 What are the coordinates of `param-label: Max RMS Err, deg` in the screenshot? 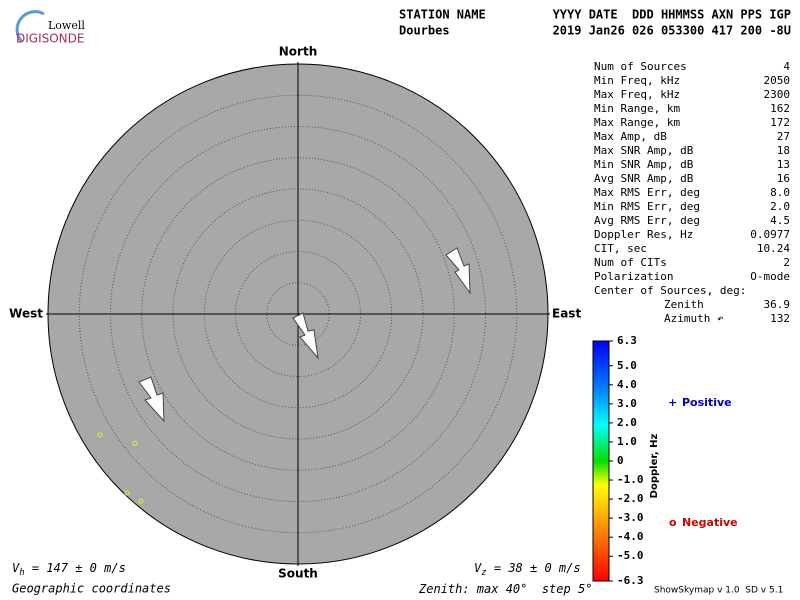 It's located at (647, 192).